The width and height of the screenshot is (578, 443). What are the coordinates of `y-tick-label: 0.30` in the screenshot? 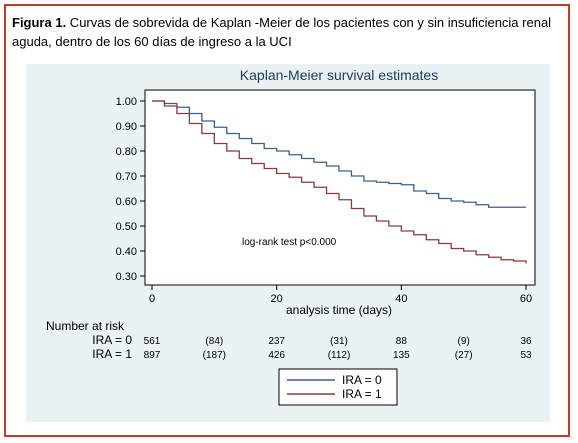 It's located at (126, 277).